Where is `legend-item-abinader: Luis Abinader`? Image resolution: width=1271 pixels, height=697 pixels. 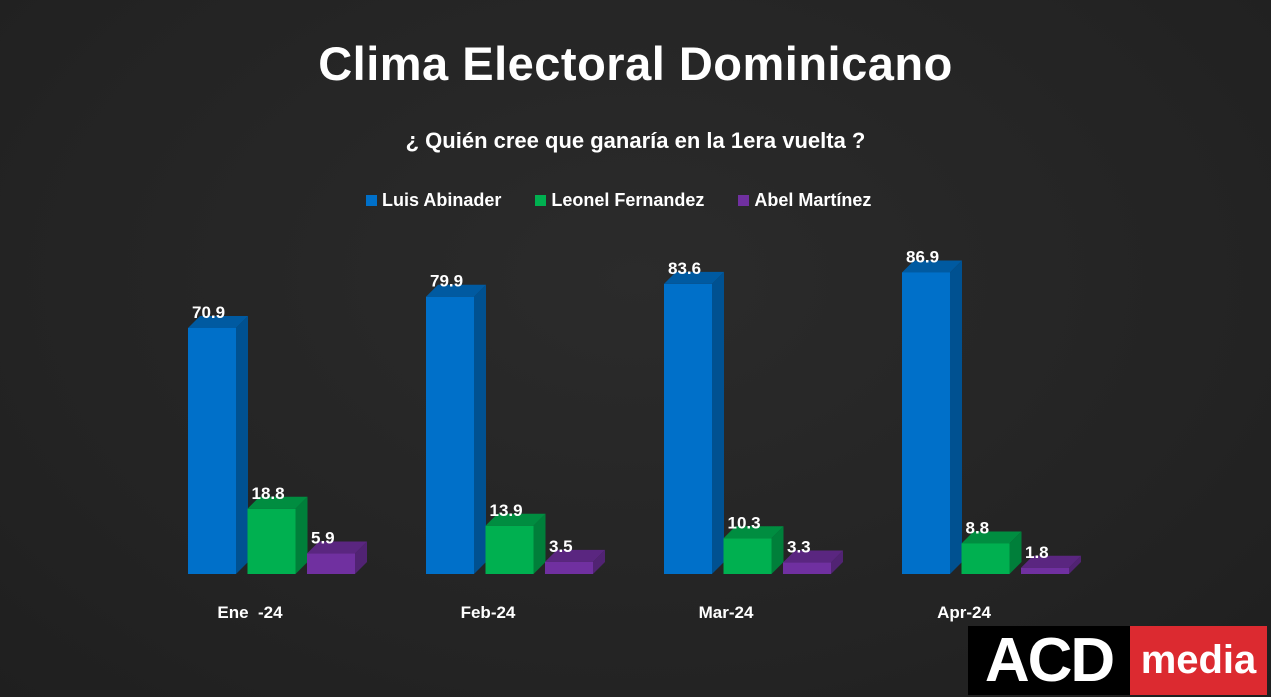
legend-item-abinader: Luis Abinader is located at coordinates (433, 200).